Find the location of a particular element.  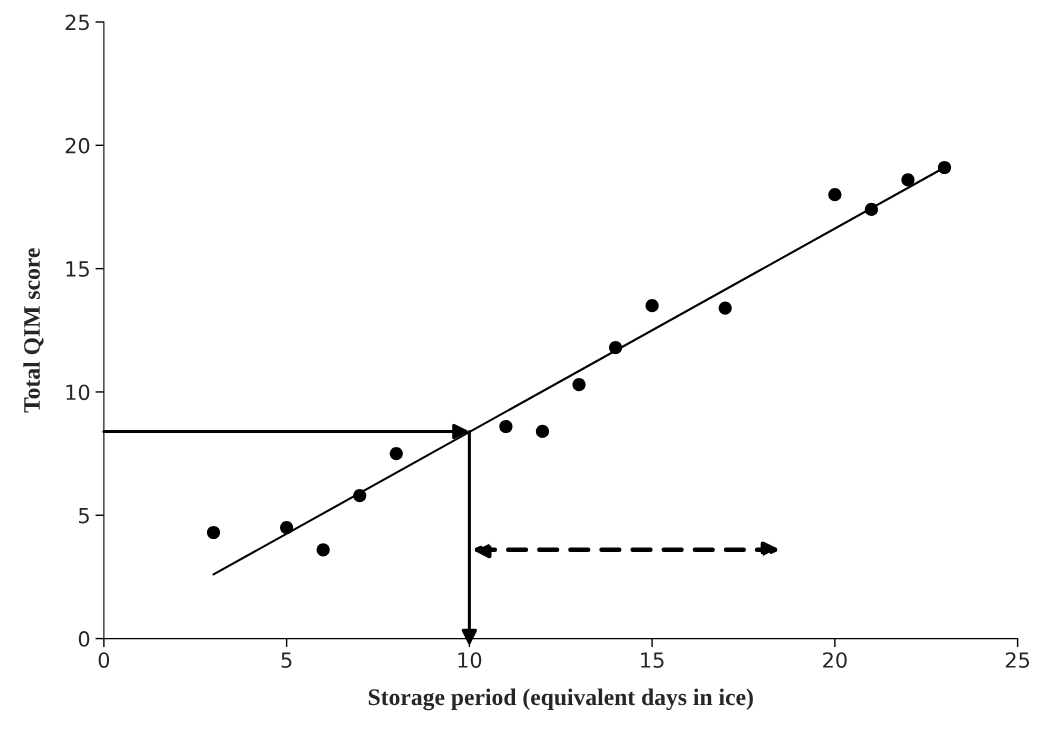

x-tick-label: 15 is located at coordinates (652, 660).